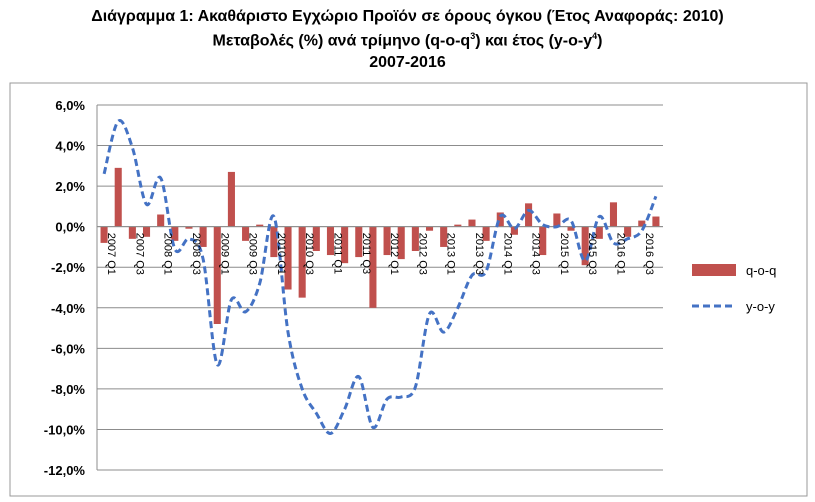 The height and width of the screenshot is (502, 815). What do you see at coordinates (316, 238) in the screenshot?
I see `bar-2010Q4` at bounding box center [316, 238].